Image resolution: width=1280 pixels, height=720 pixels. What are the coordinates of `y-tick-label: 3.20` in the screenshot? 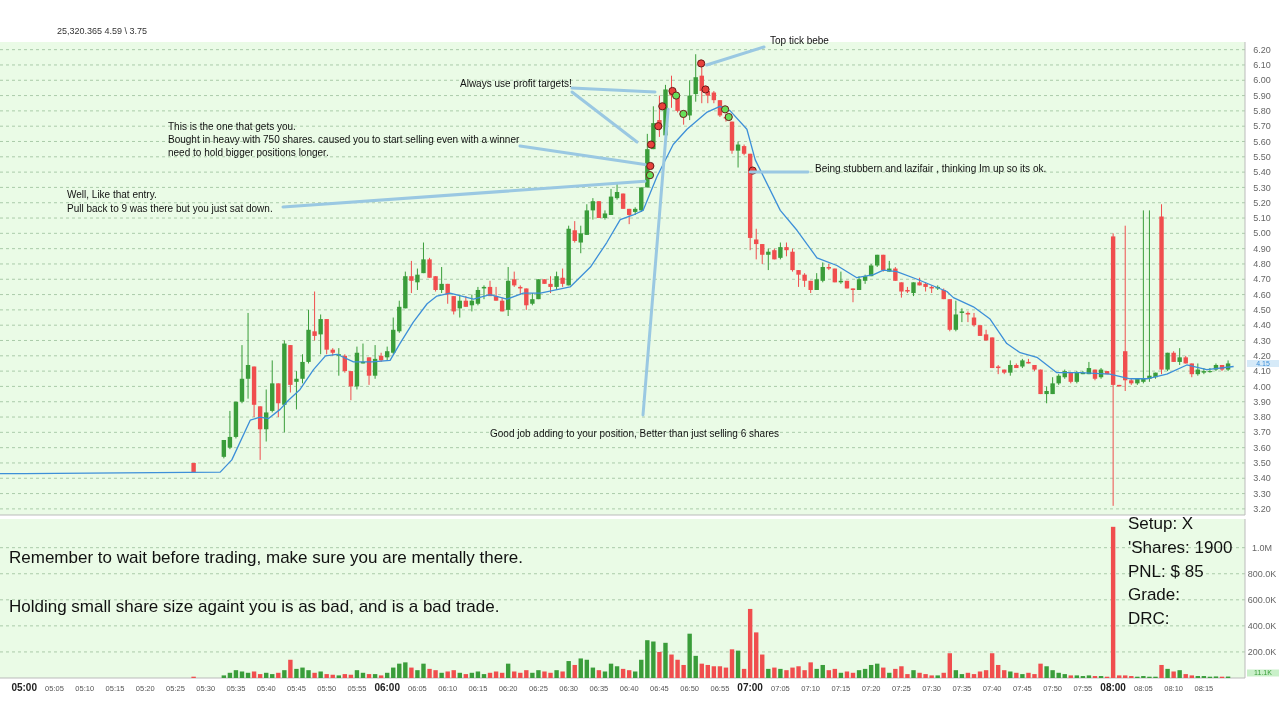 It's located at (1262, 509).